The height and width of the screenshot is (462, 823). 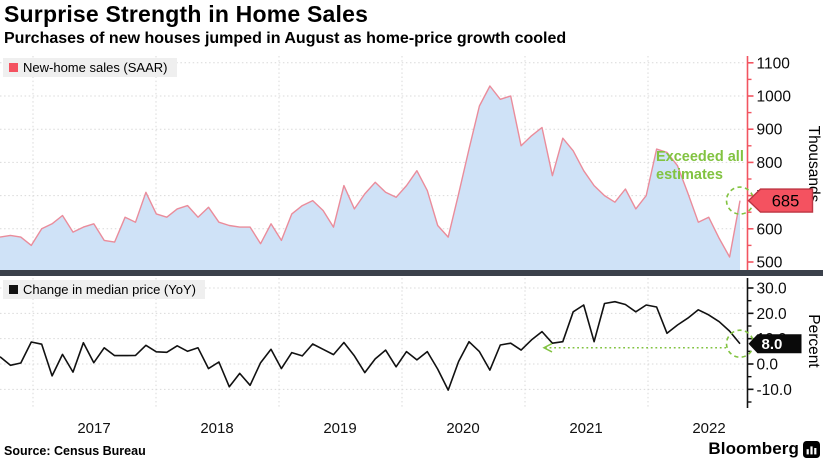 What do you see at coordinates (75, 451) in the screenshot?
I see `source-credit: Source: Census Bureau` at bounding box center [75, 451].